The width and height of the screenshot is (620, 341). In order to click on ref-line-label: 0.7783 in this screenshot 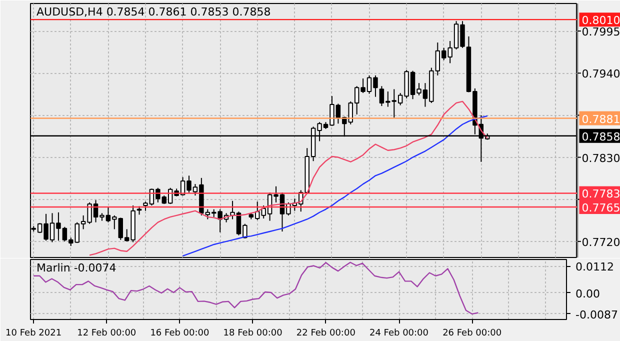, I will do `click(601, 194)`.